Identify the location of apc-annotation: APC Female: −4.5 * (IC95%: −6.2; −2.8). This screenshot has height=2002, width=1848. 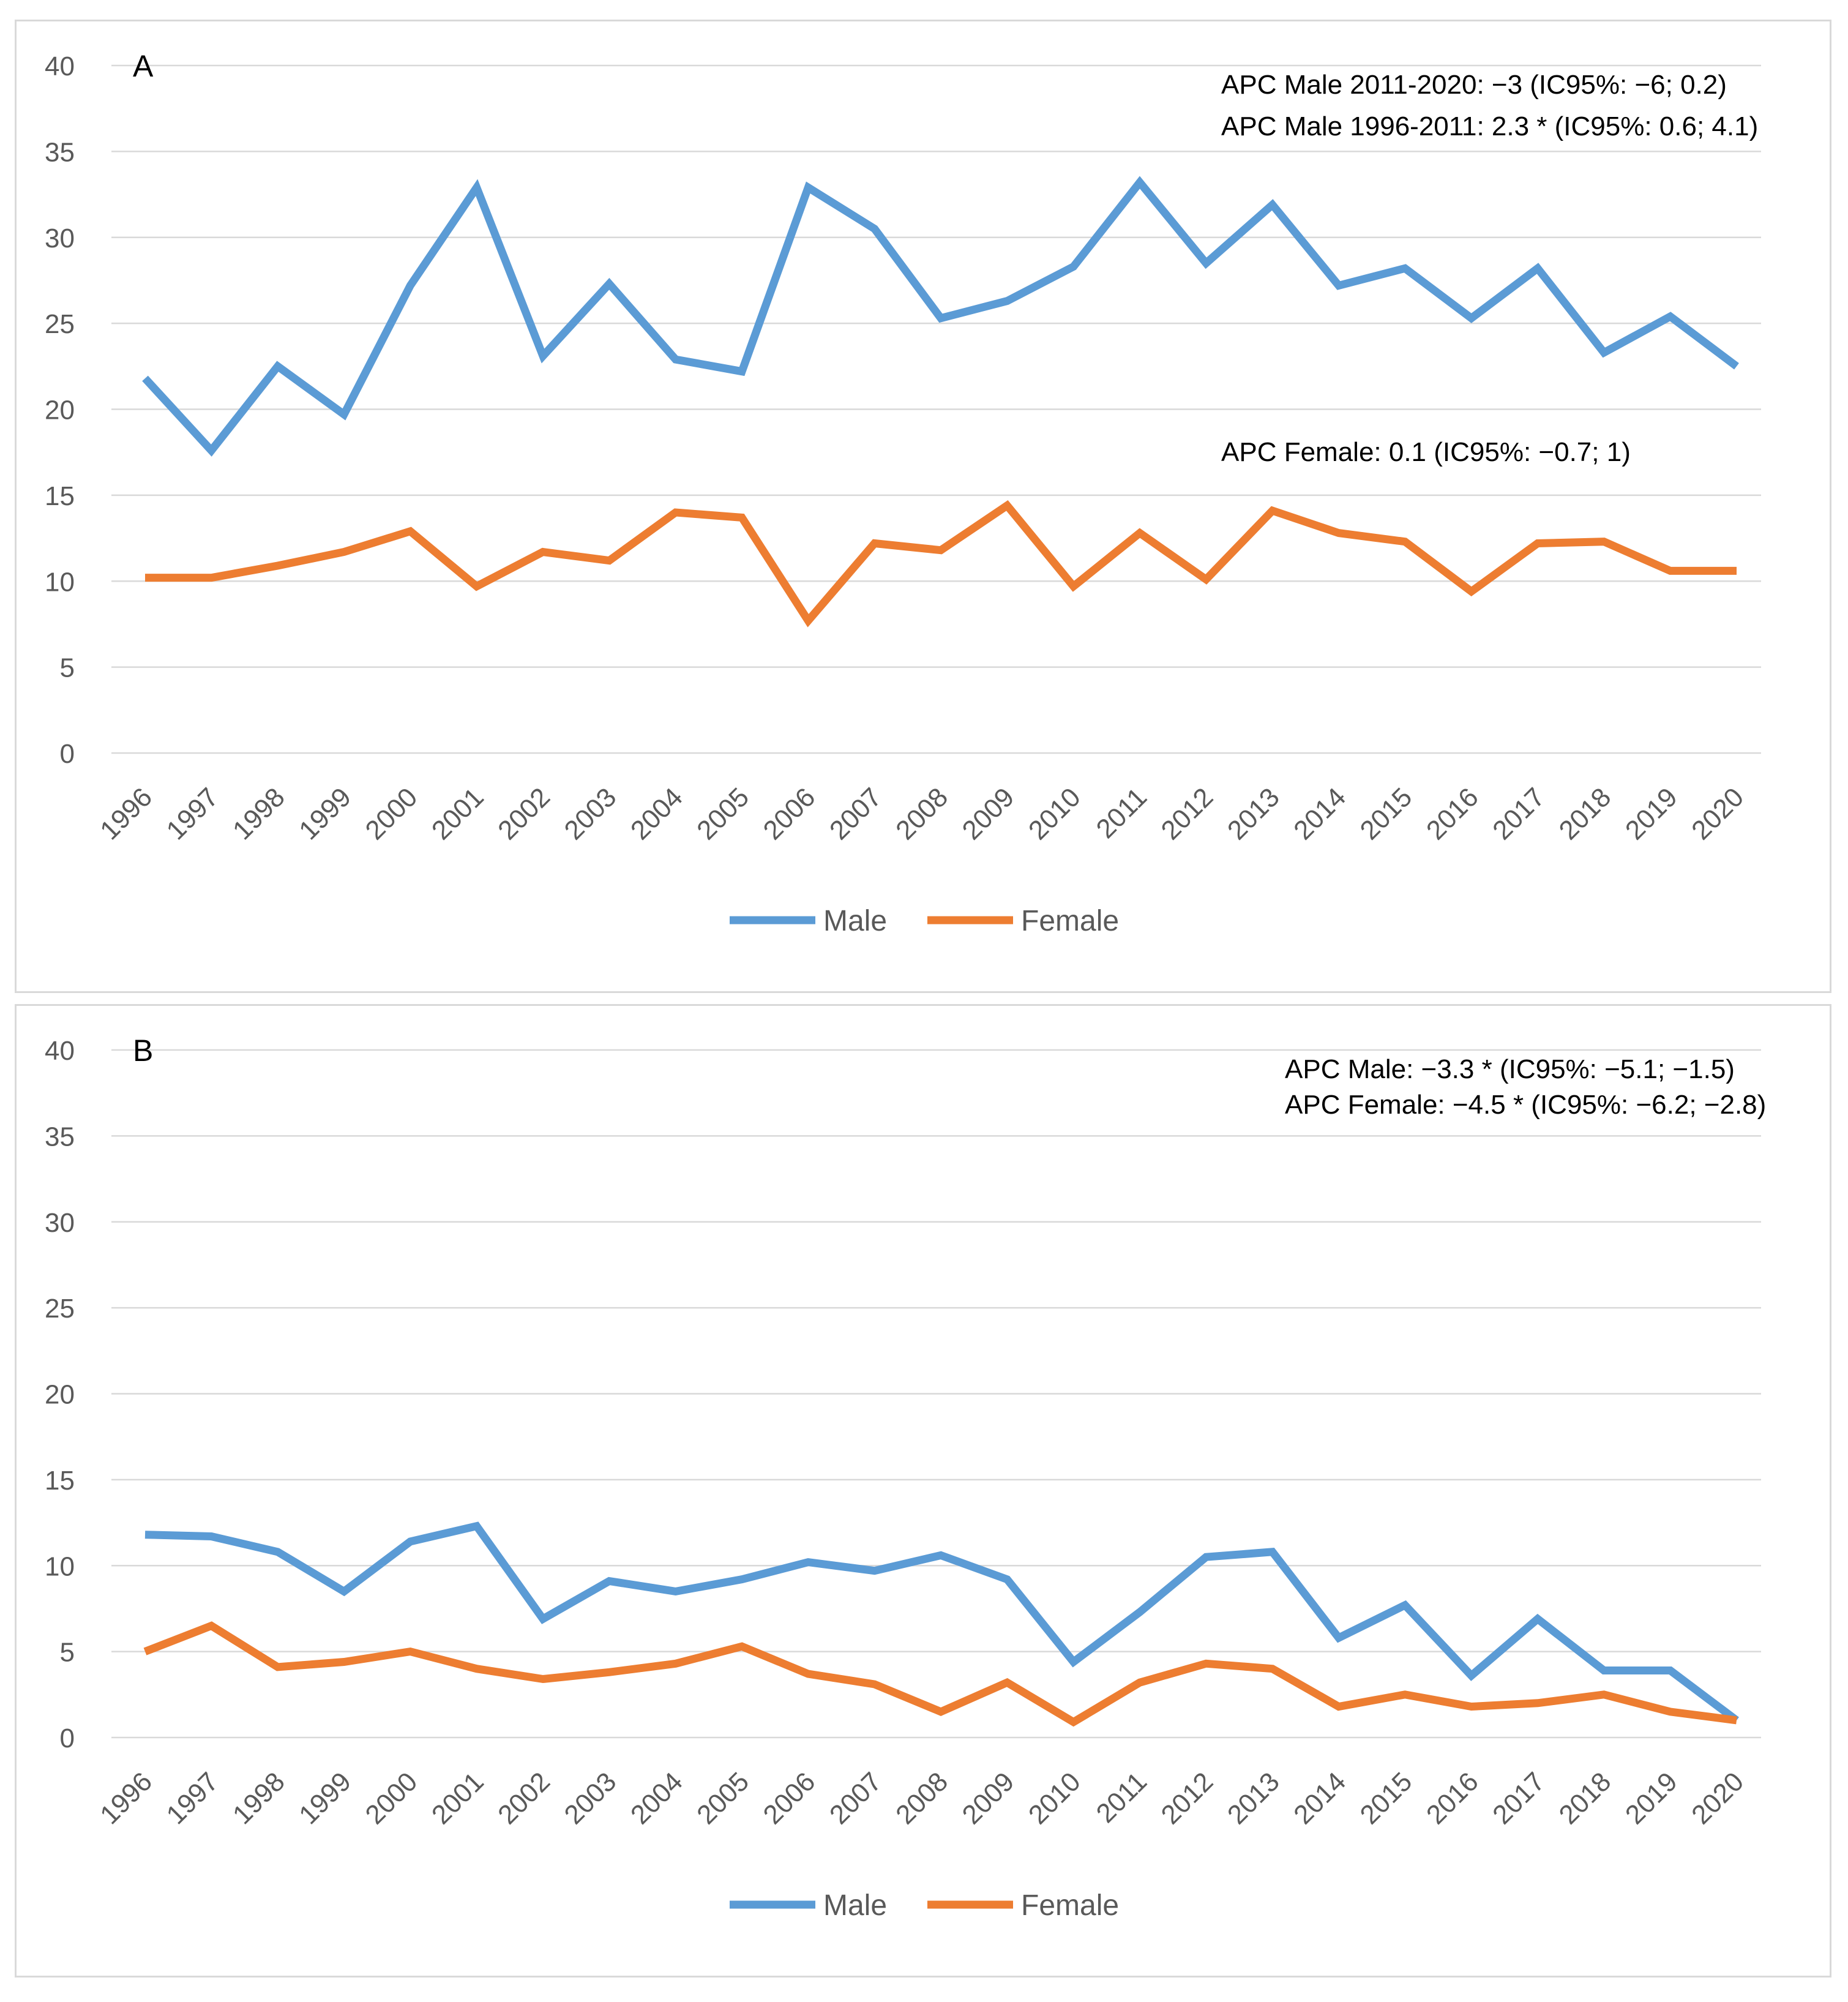
(1525, 1105).